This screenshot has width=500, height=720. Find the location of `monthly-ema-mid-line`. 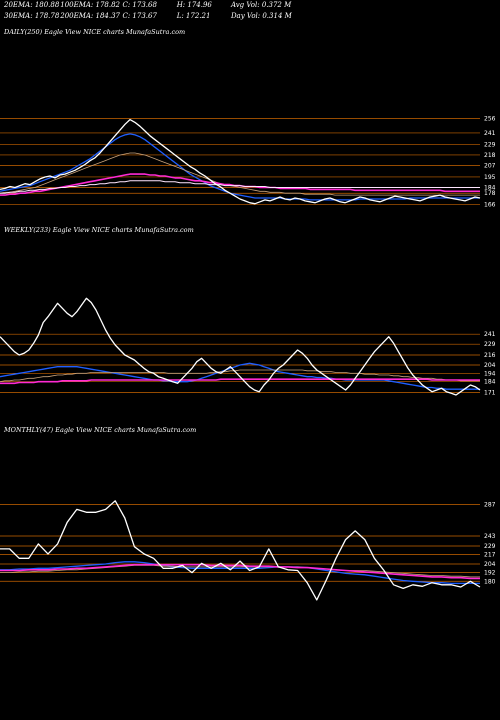

monthly-ema-mid-line is located at coordinates (240, 571).